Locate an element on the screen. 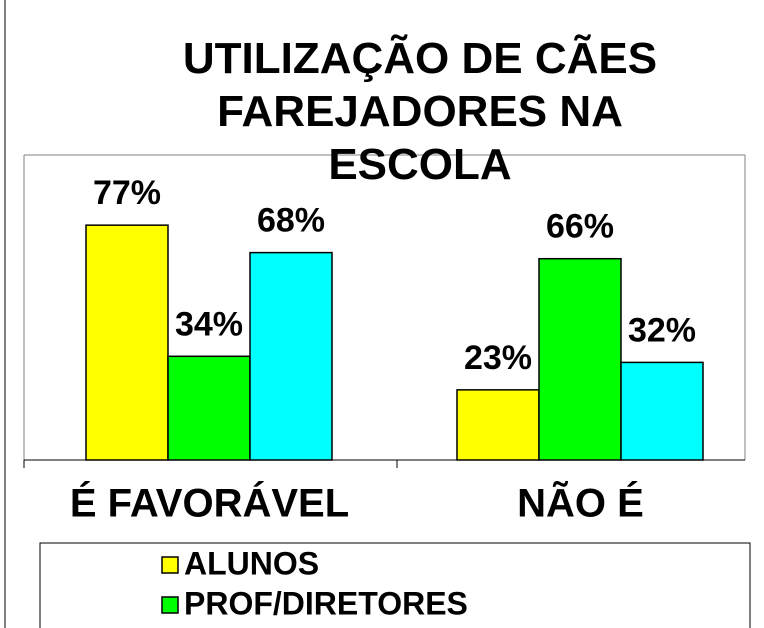 The image size is (764, 628). x-tick-label: É FAVORÁVEL is located at coordinates (209, 503).